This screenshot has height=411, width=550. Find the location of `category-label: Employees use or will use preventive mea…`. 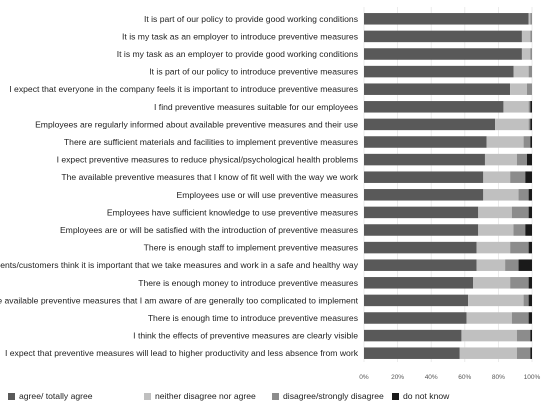

category-label: Employees use or will use preventive mea… is located at coordinates (267, 195).